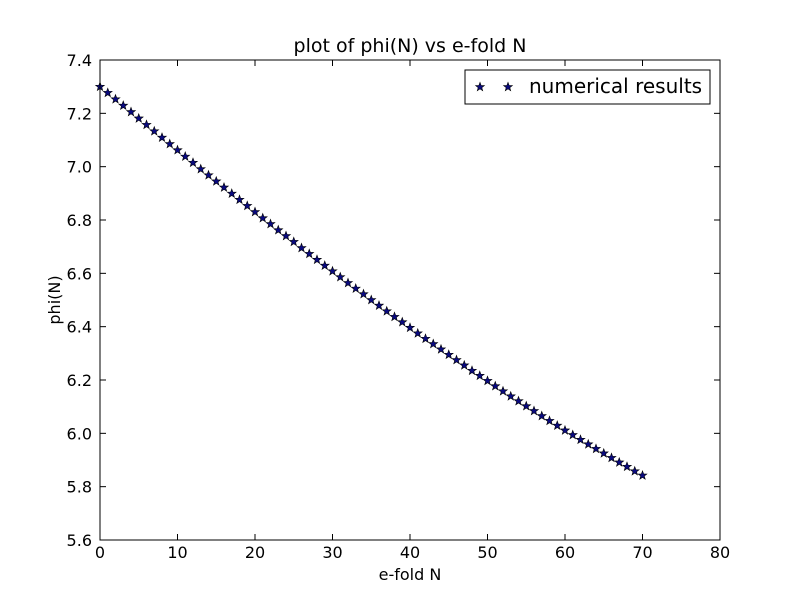 This screenshot has height=600, width=800. I want to click on x-tick-label: 70, so click(642, 552).